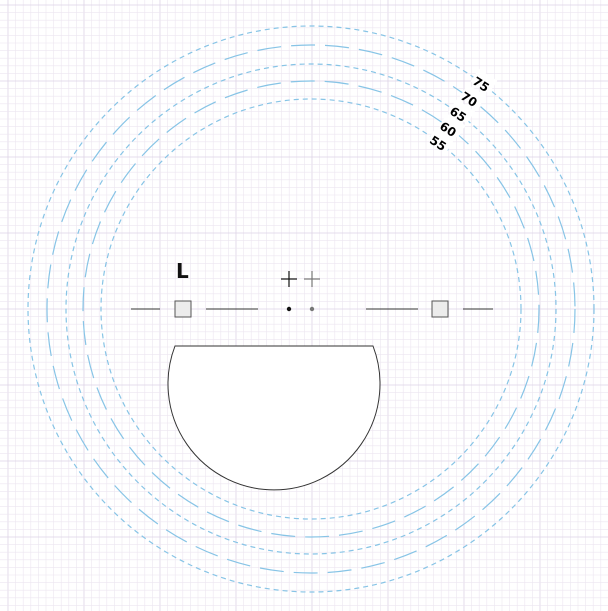  Describe the element at coordinates (182, 271) in the screenshot. I see `side-label: L` at that location.